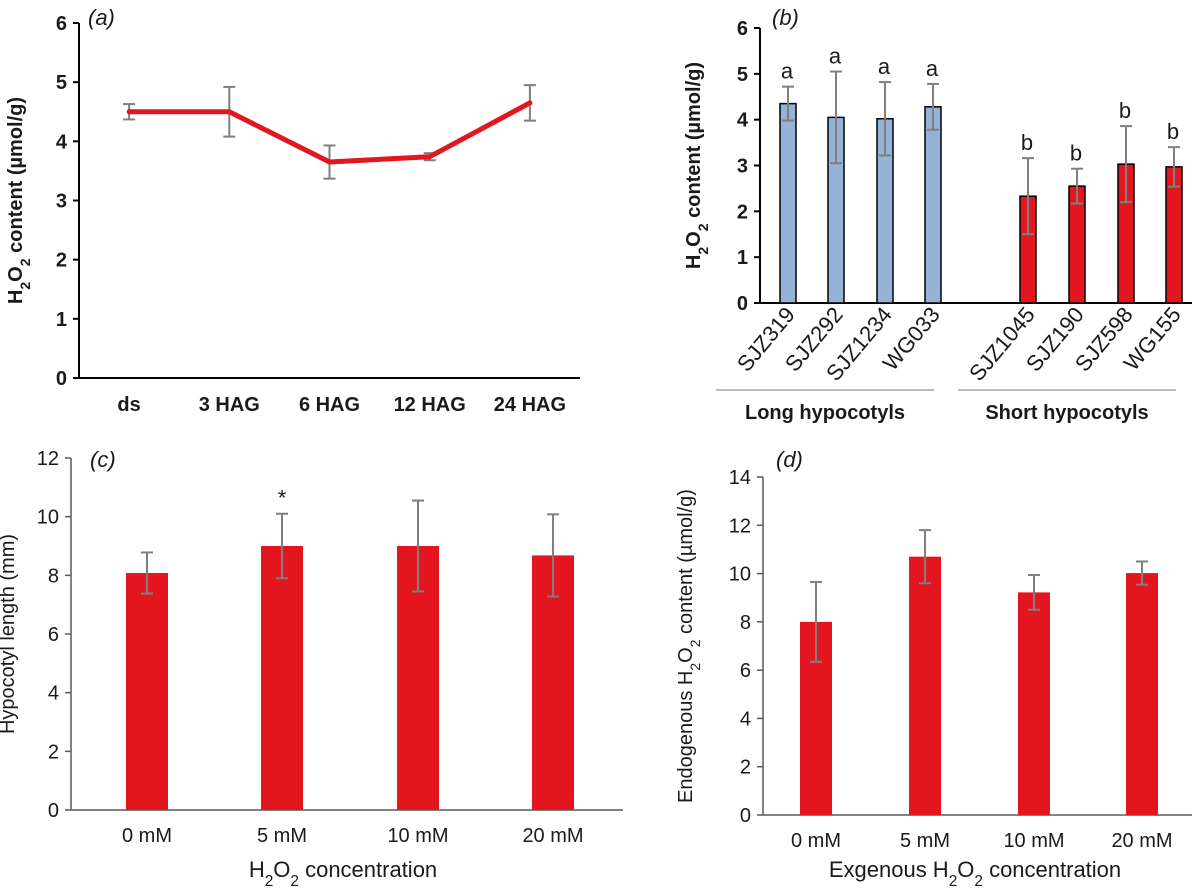 This screenshot has width=1199, height=890. What do you see at coordinates (1002, 344) in the screenshot?
I see `x-tick-label: SJZ1045` at bounding box center [1002, 344].